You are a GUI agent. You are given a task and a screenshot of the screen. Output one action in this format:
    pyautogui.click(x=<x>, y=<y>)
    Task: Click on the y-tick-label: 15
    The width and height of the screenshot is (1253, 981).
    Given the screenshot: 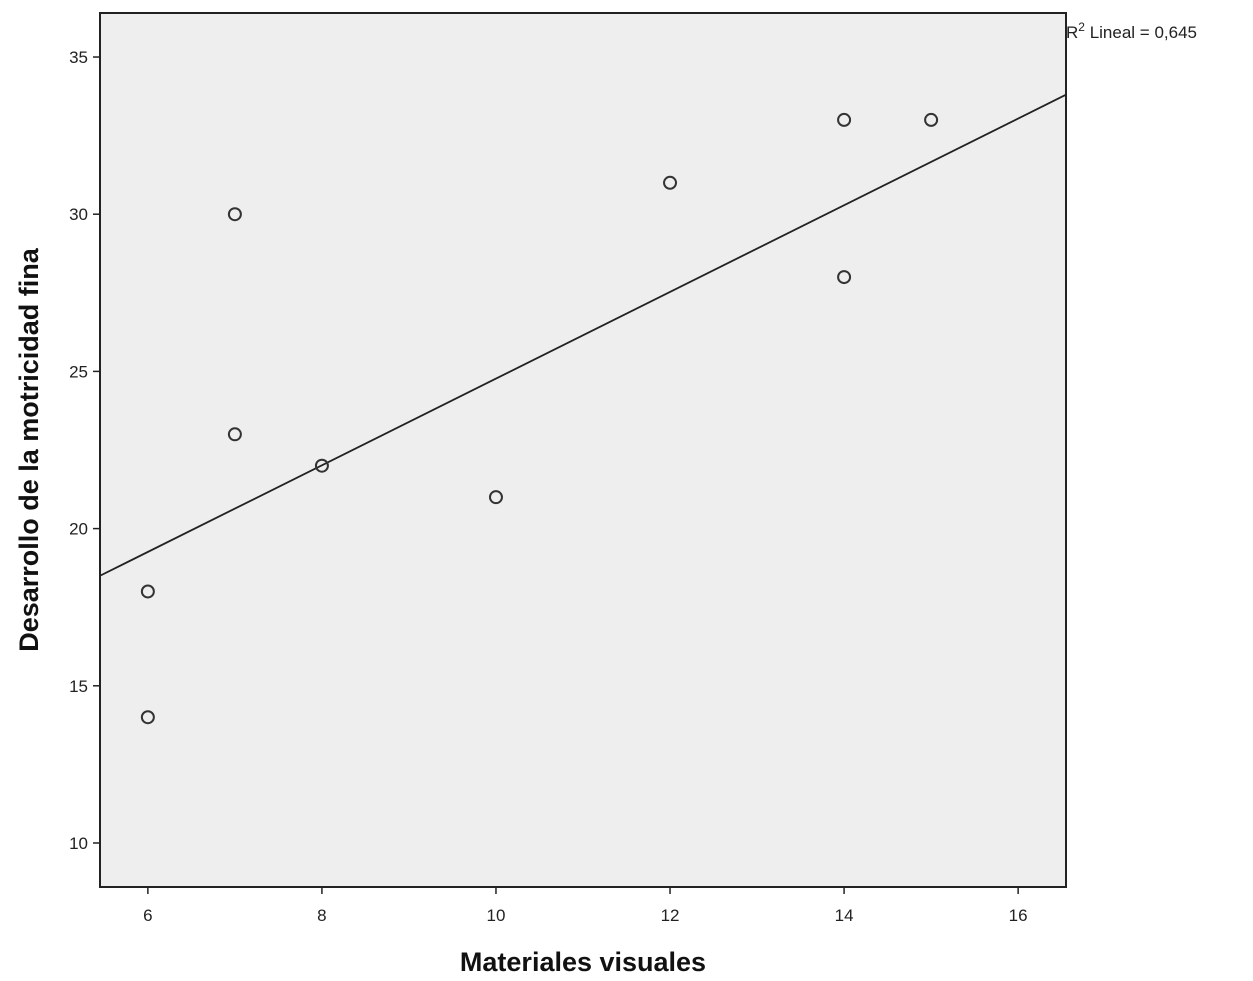 What is the action you would take?
    pyautogui.click(x=78, y=686)
    